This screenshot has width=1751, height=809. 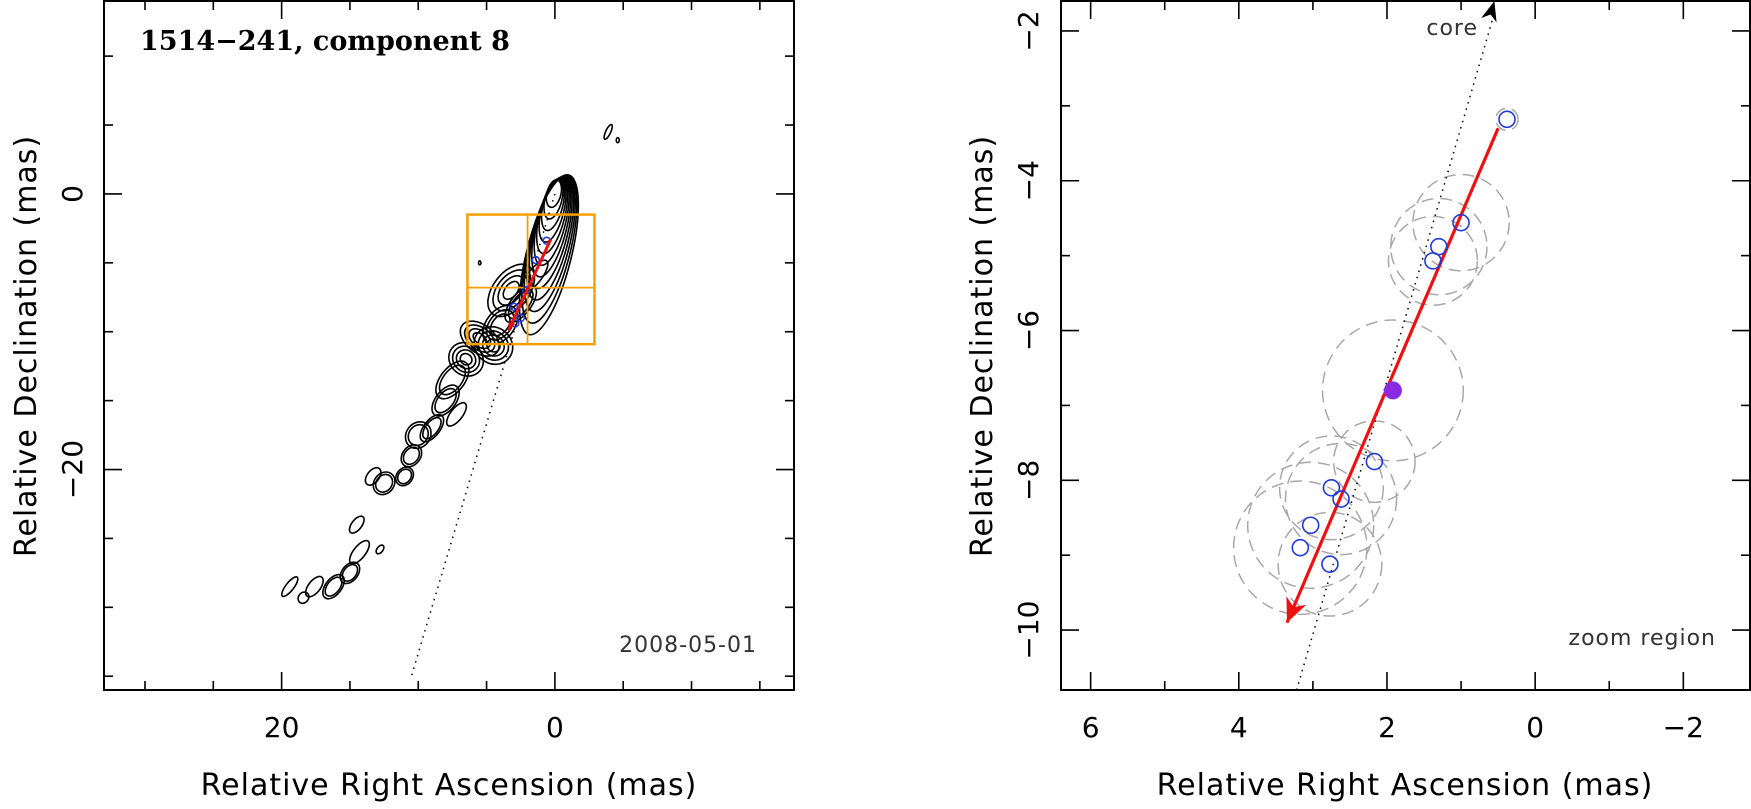 What do you see at coordinates (982, 346) in the screenshot?
I see `right-ylabel: Relative Declination (mas)` at bounding box center [982, 346].